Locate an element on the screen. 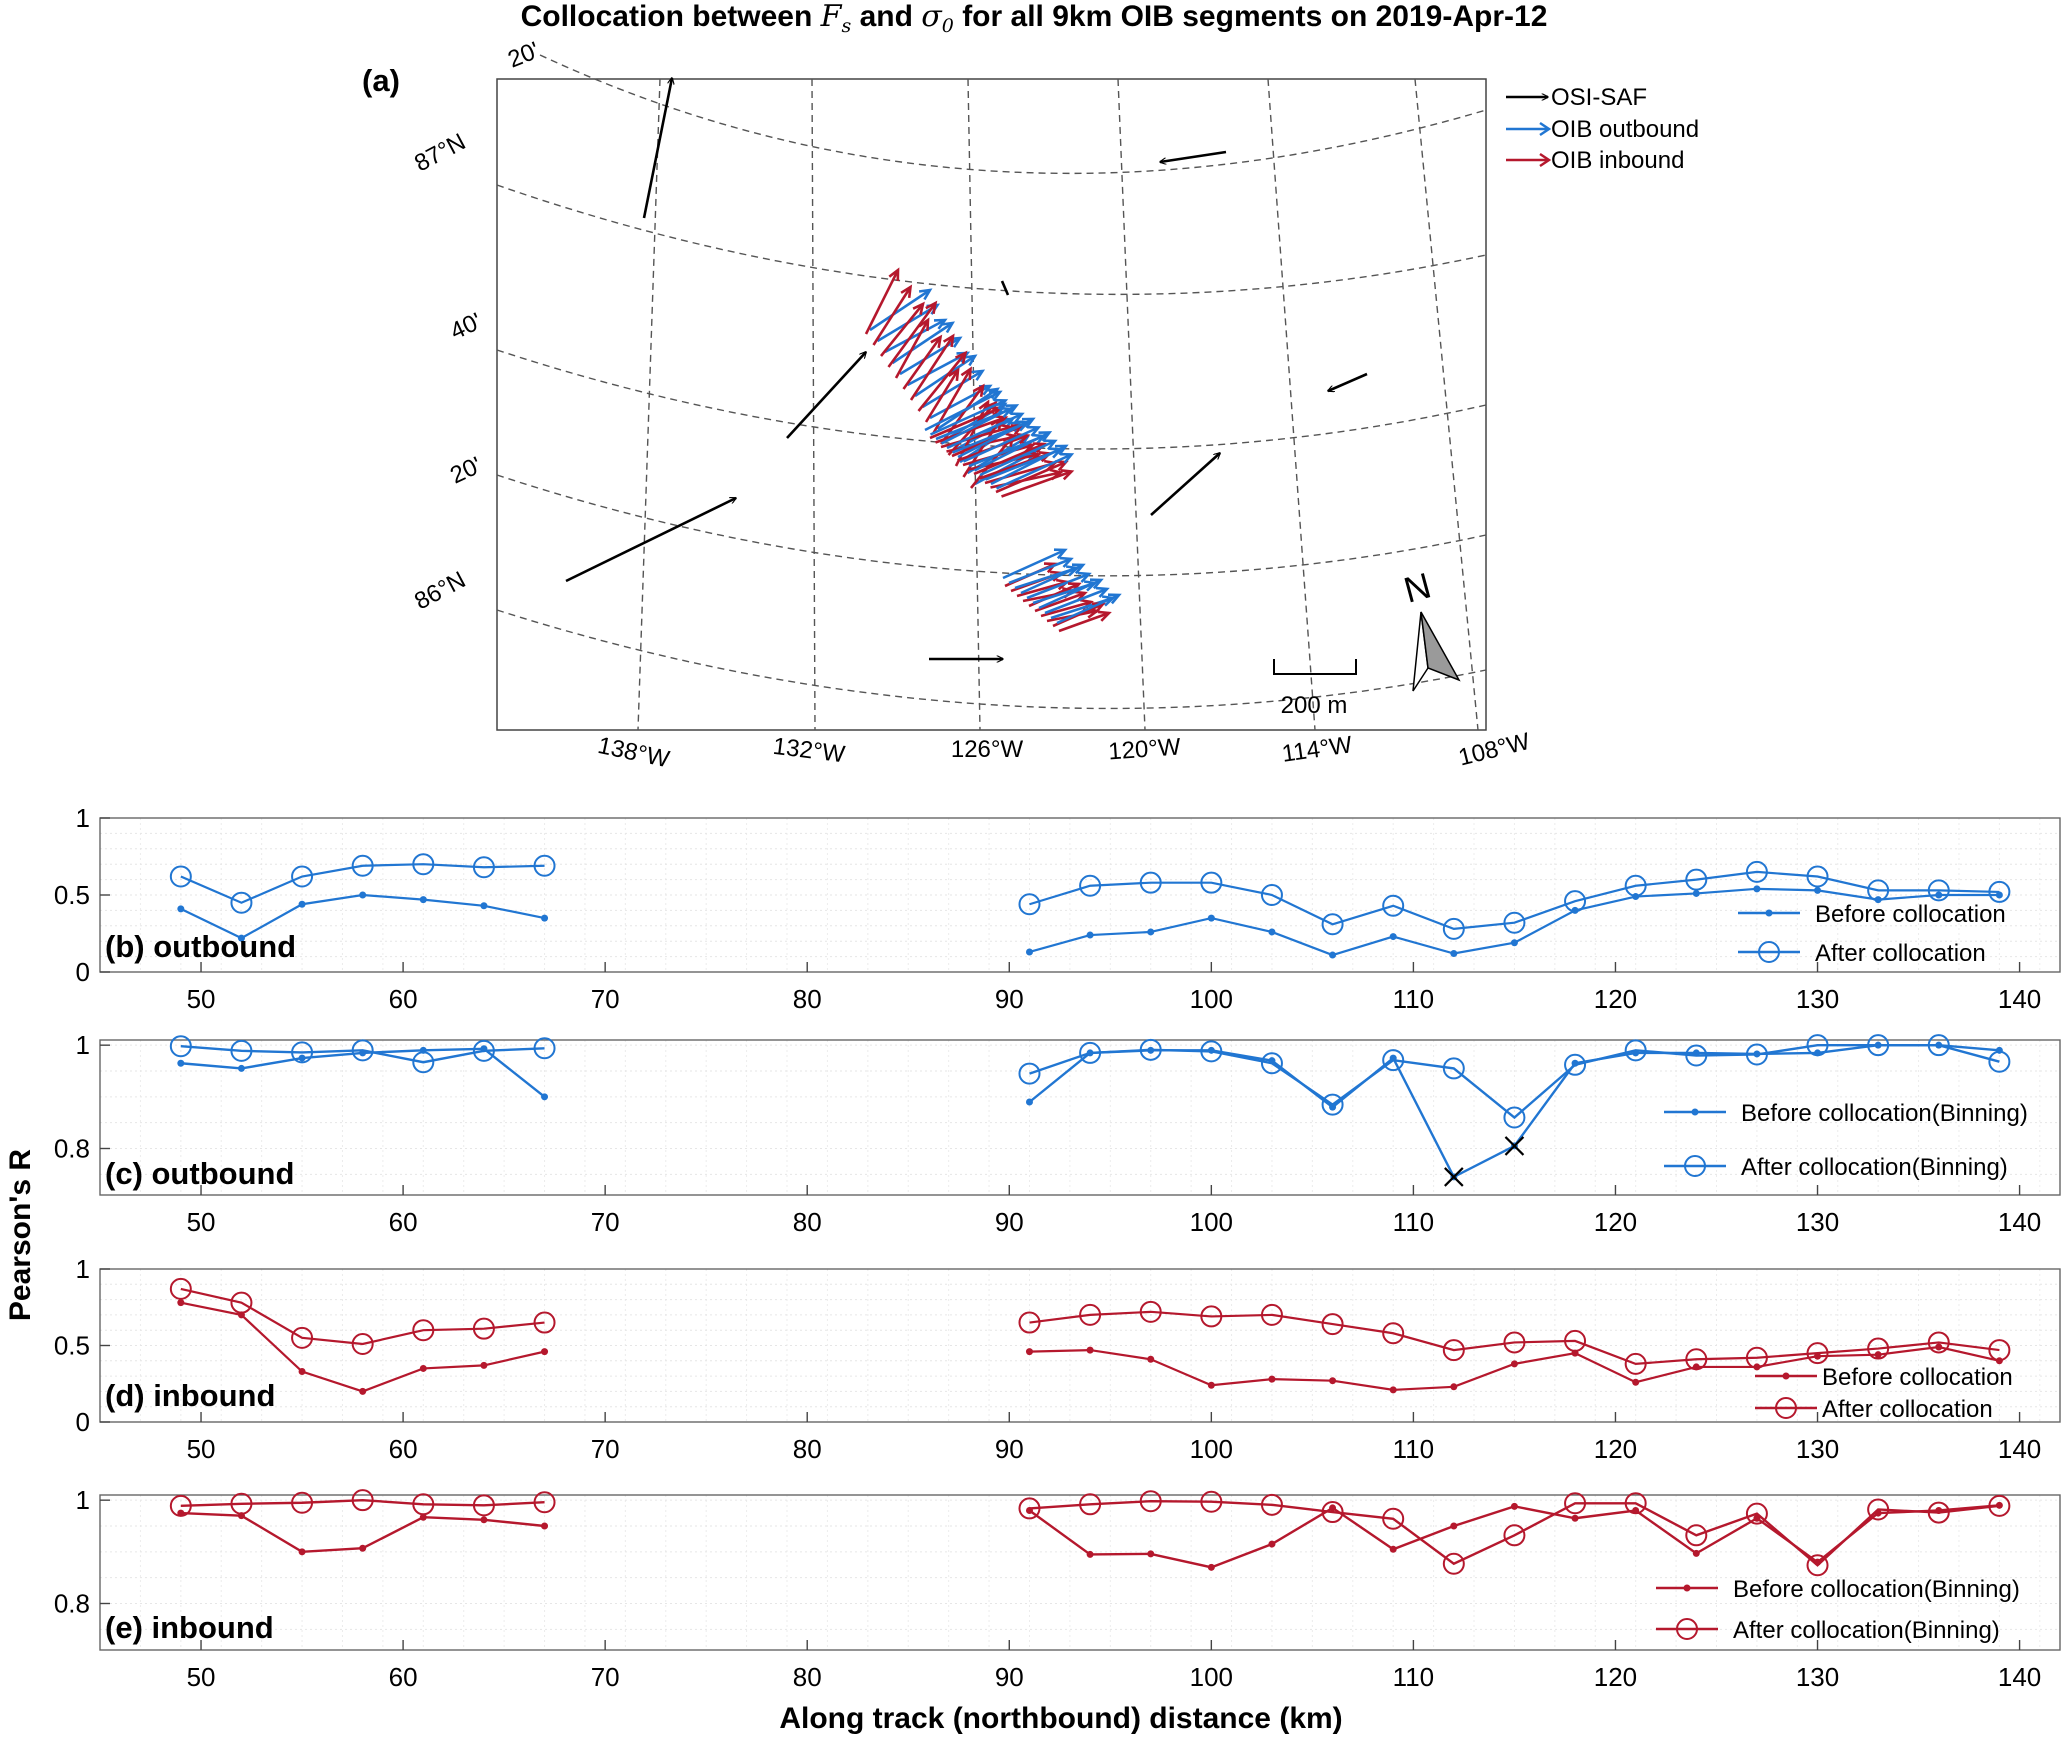 This screenshot has width=2067, height=1741. x-tick-label: 130 is located at coordinates (1817, 1677).